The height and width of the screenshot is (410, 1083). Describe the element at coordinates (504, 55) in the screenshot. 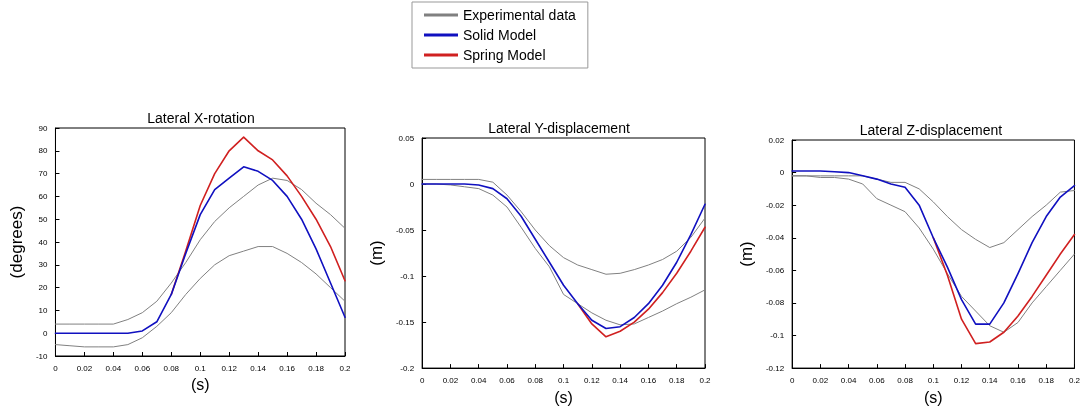

I see `legend-label: Spring Model` at that location.